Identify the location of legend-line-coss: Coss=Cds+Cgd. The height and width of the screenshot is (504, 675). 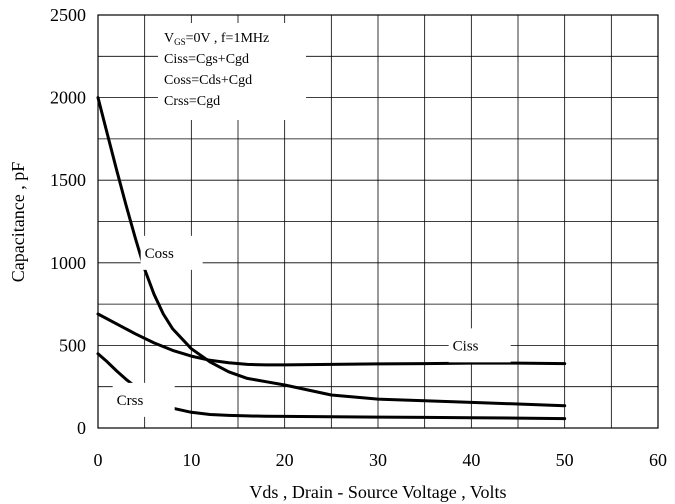
(208, 80).